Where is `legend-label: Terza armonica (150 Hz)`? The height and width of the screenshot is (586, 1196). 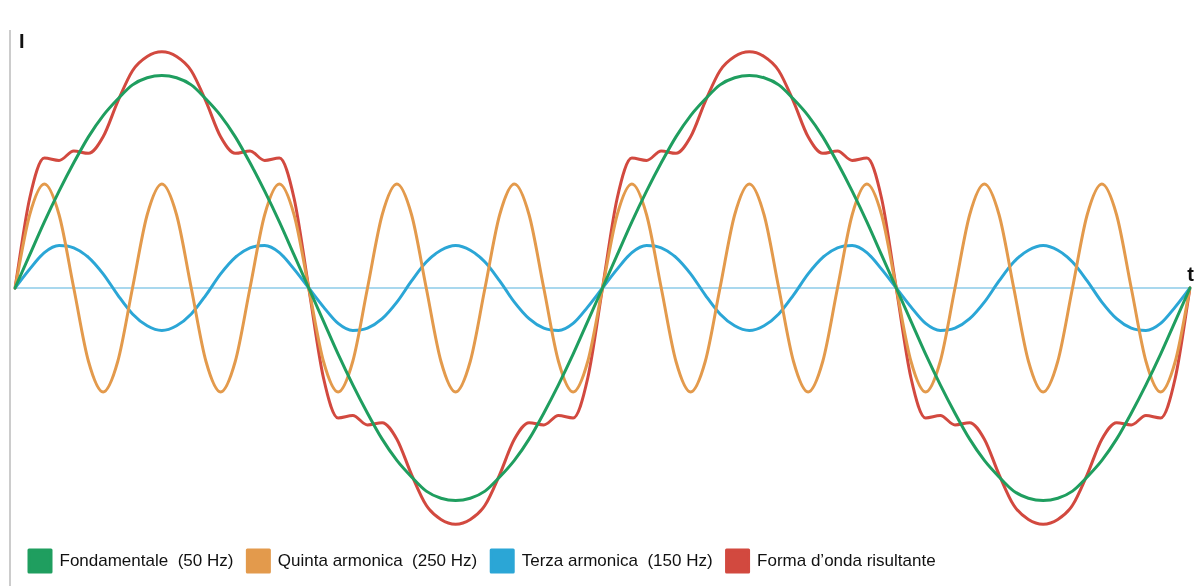
legend-label: Terza armonica (150 Hz) is located at coordinates (617, 560).